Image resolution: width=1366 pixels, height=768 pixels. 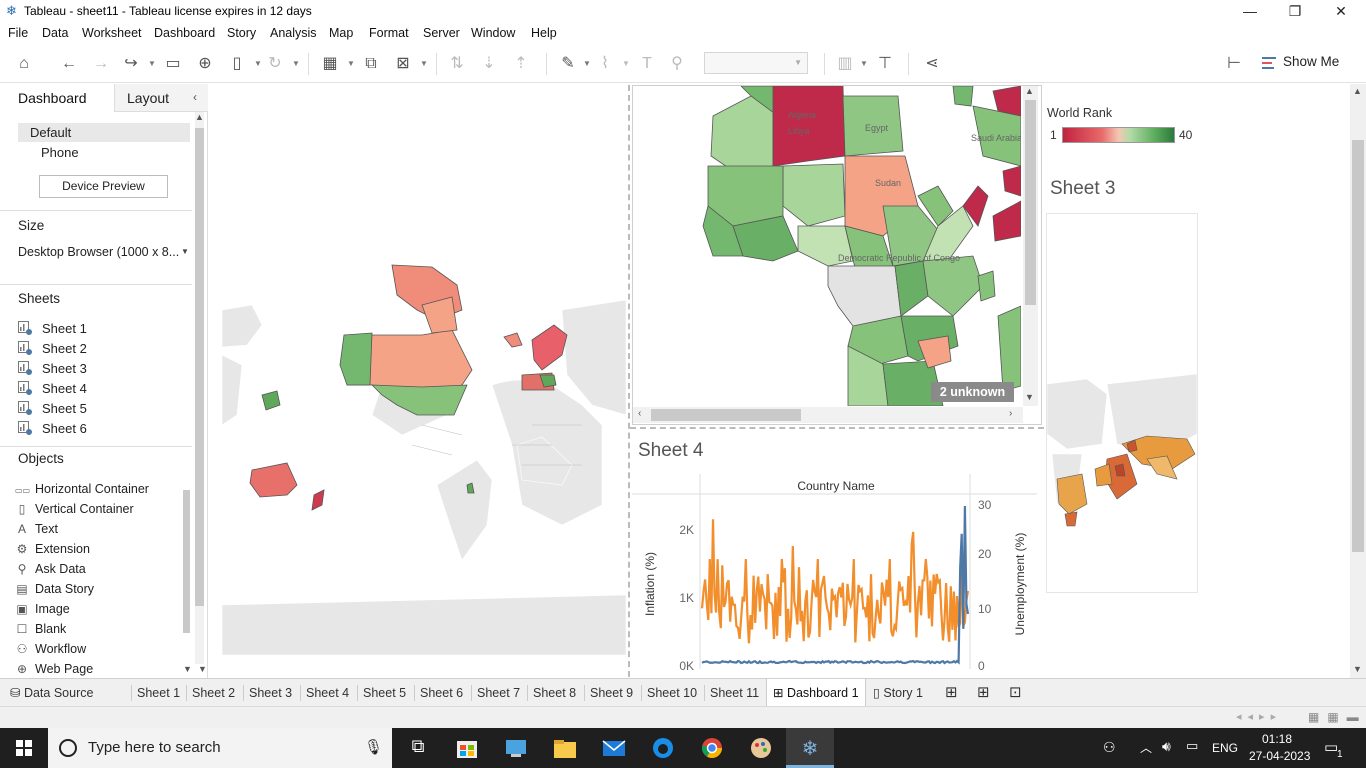 What do you see at coordinates (52, 429) in the screenshot?
I see `sheet-list-item: Sheet 6` at bounding box center [52, 429].